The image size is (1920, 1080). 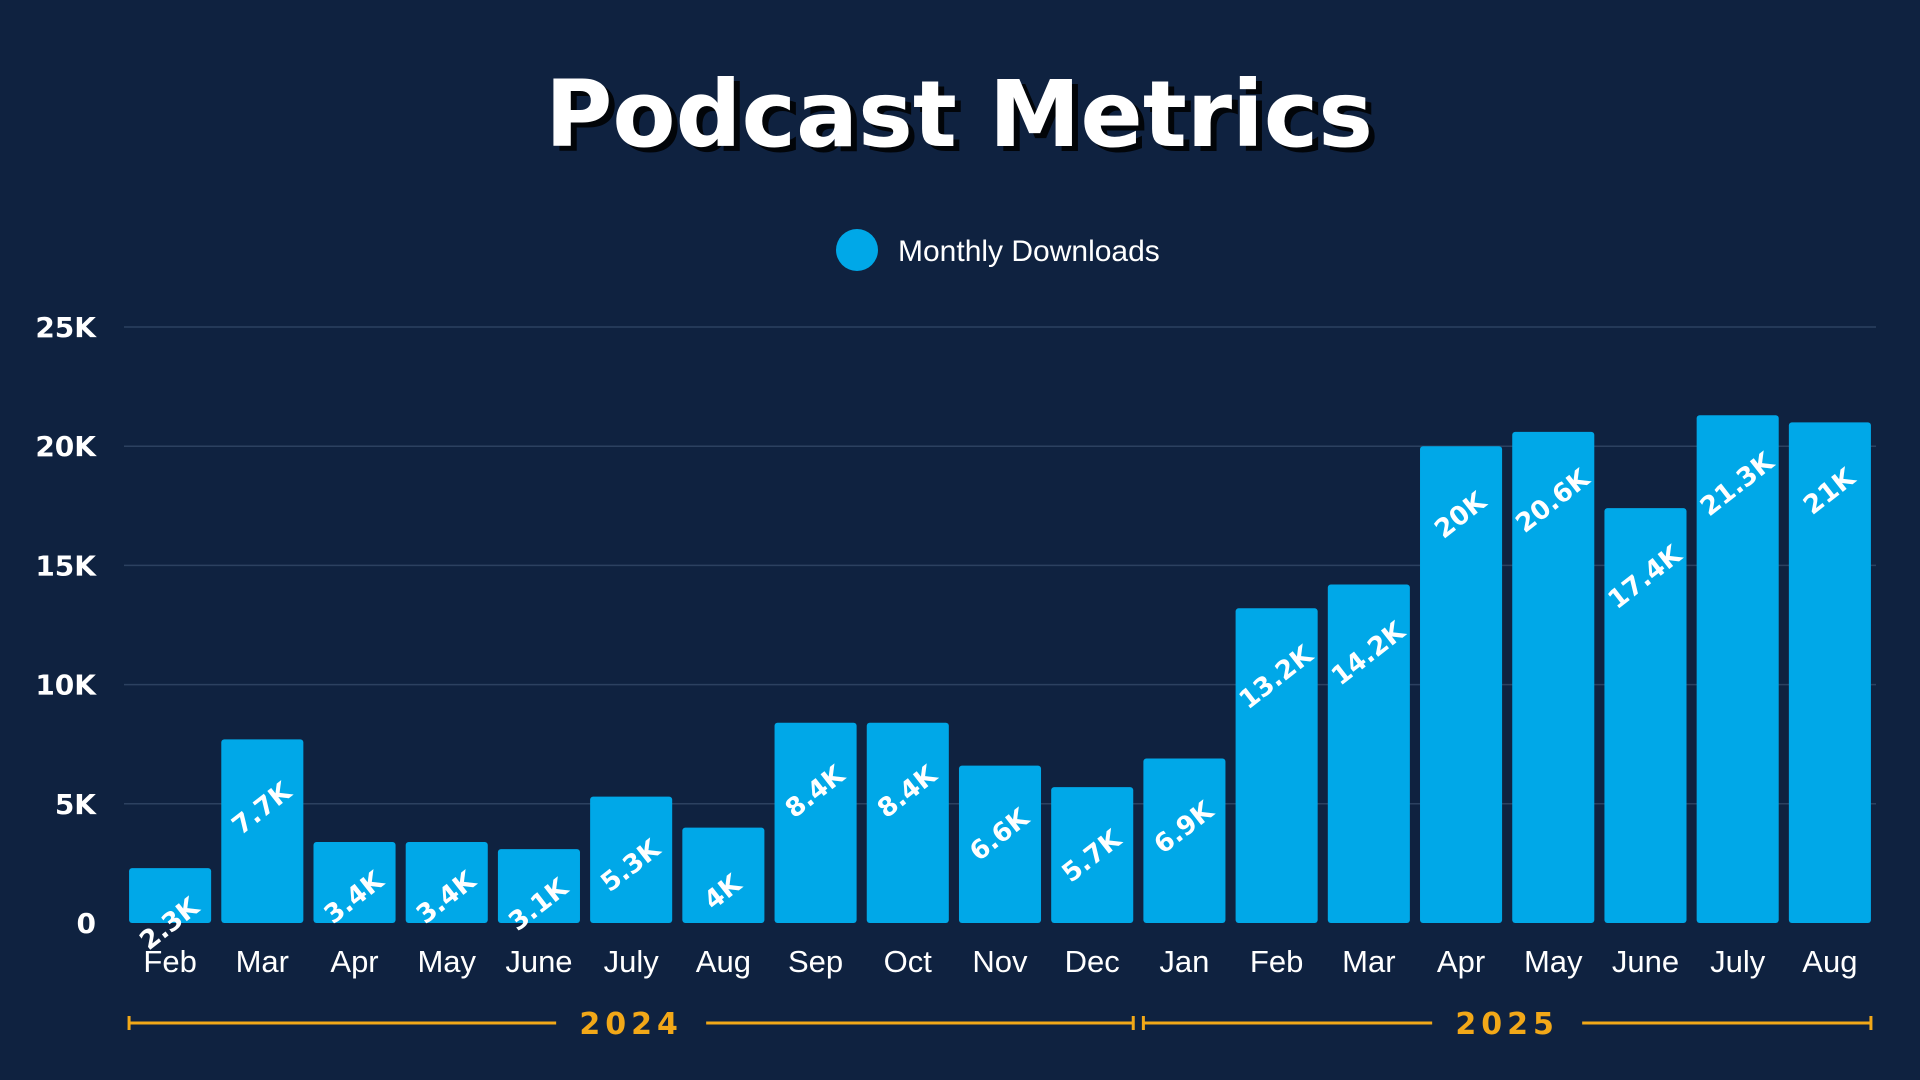 What do you see at coordinates (1184, 961) in the screenshot?
I see `x-tick-label: Jan` at bounding box center [1184, 961].